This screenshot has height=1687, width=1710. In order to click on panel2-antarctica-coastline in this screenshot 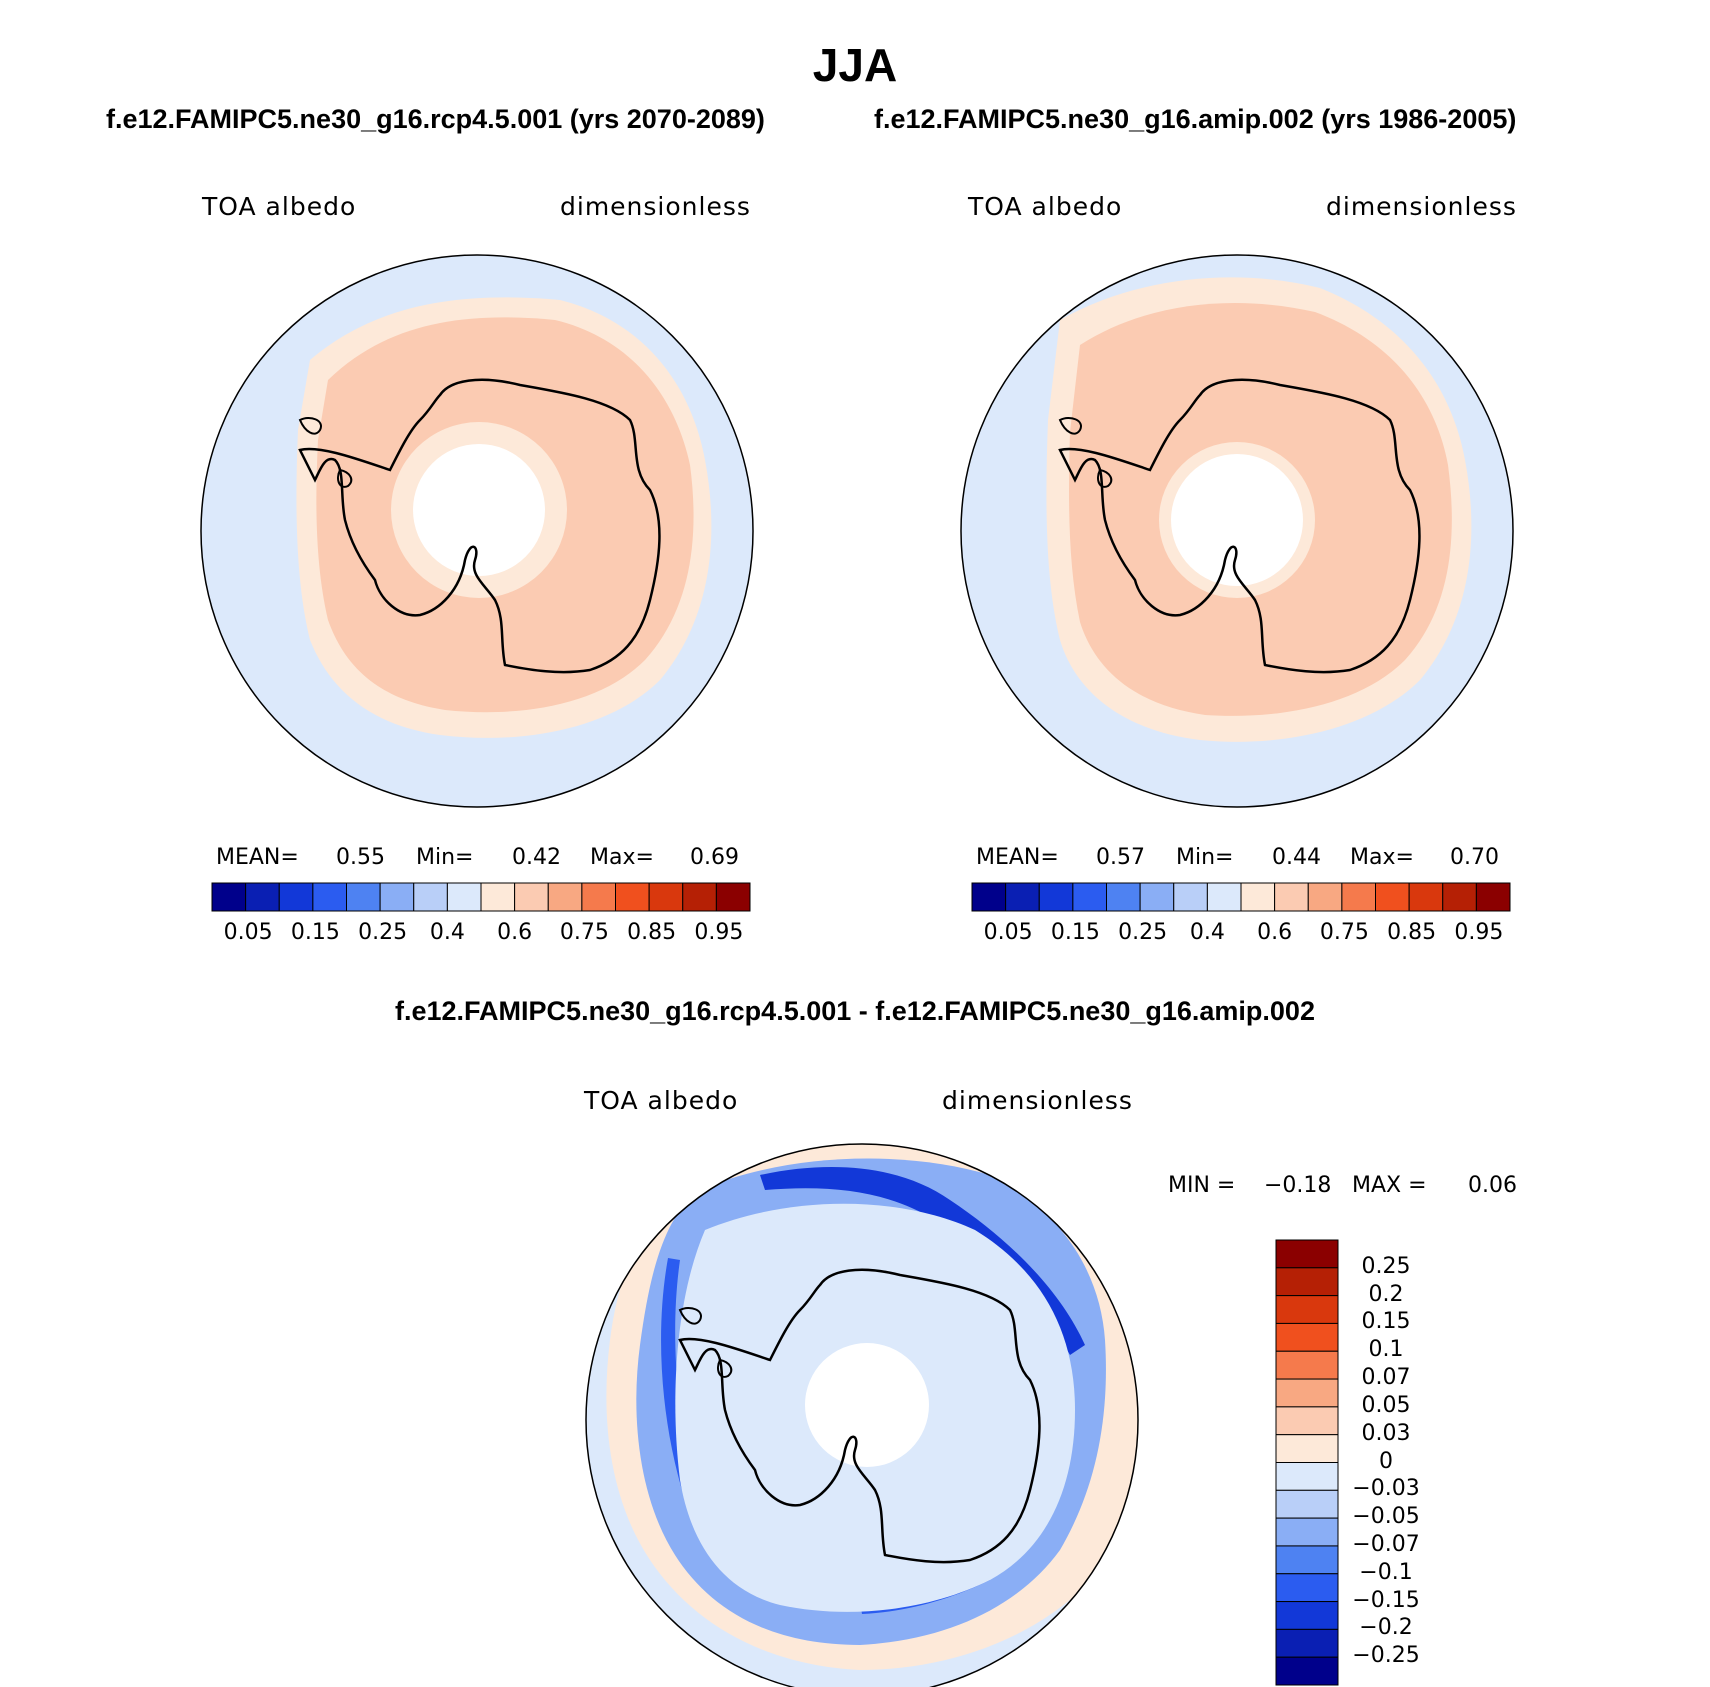, I will do `click(1239, 526)`.